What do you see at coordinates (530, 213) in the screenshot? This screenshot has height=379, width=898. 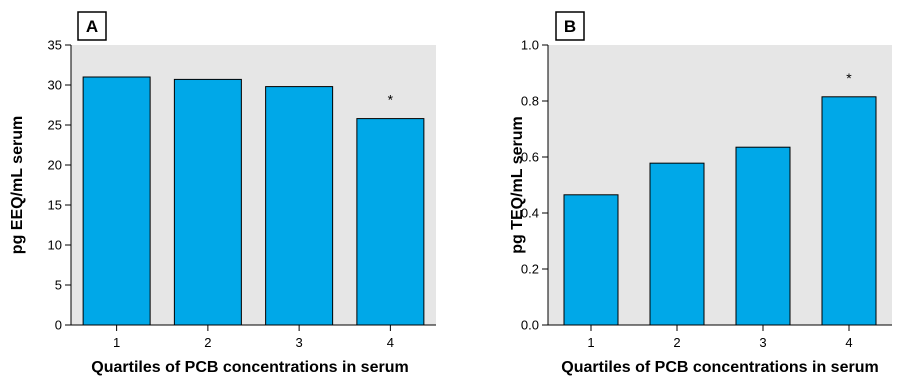 I see `y-tick-label-b: 0.4` at bounding box center [530, 213].